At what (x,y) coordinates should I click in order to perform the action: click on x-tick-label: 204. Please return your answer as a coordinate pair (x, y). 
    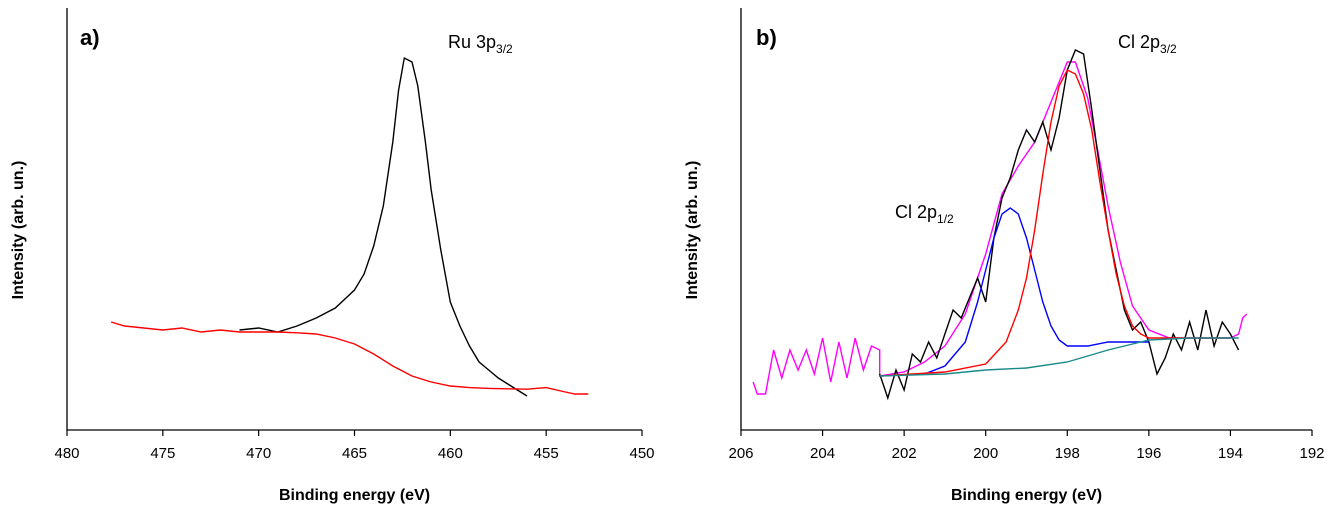
    Looking at the image, I should click on (822, 453).